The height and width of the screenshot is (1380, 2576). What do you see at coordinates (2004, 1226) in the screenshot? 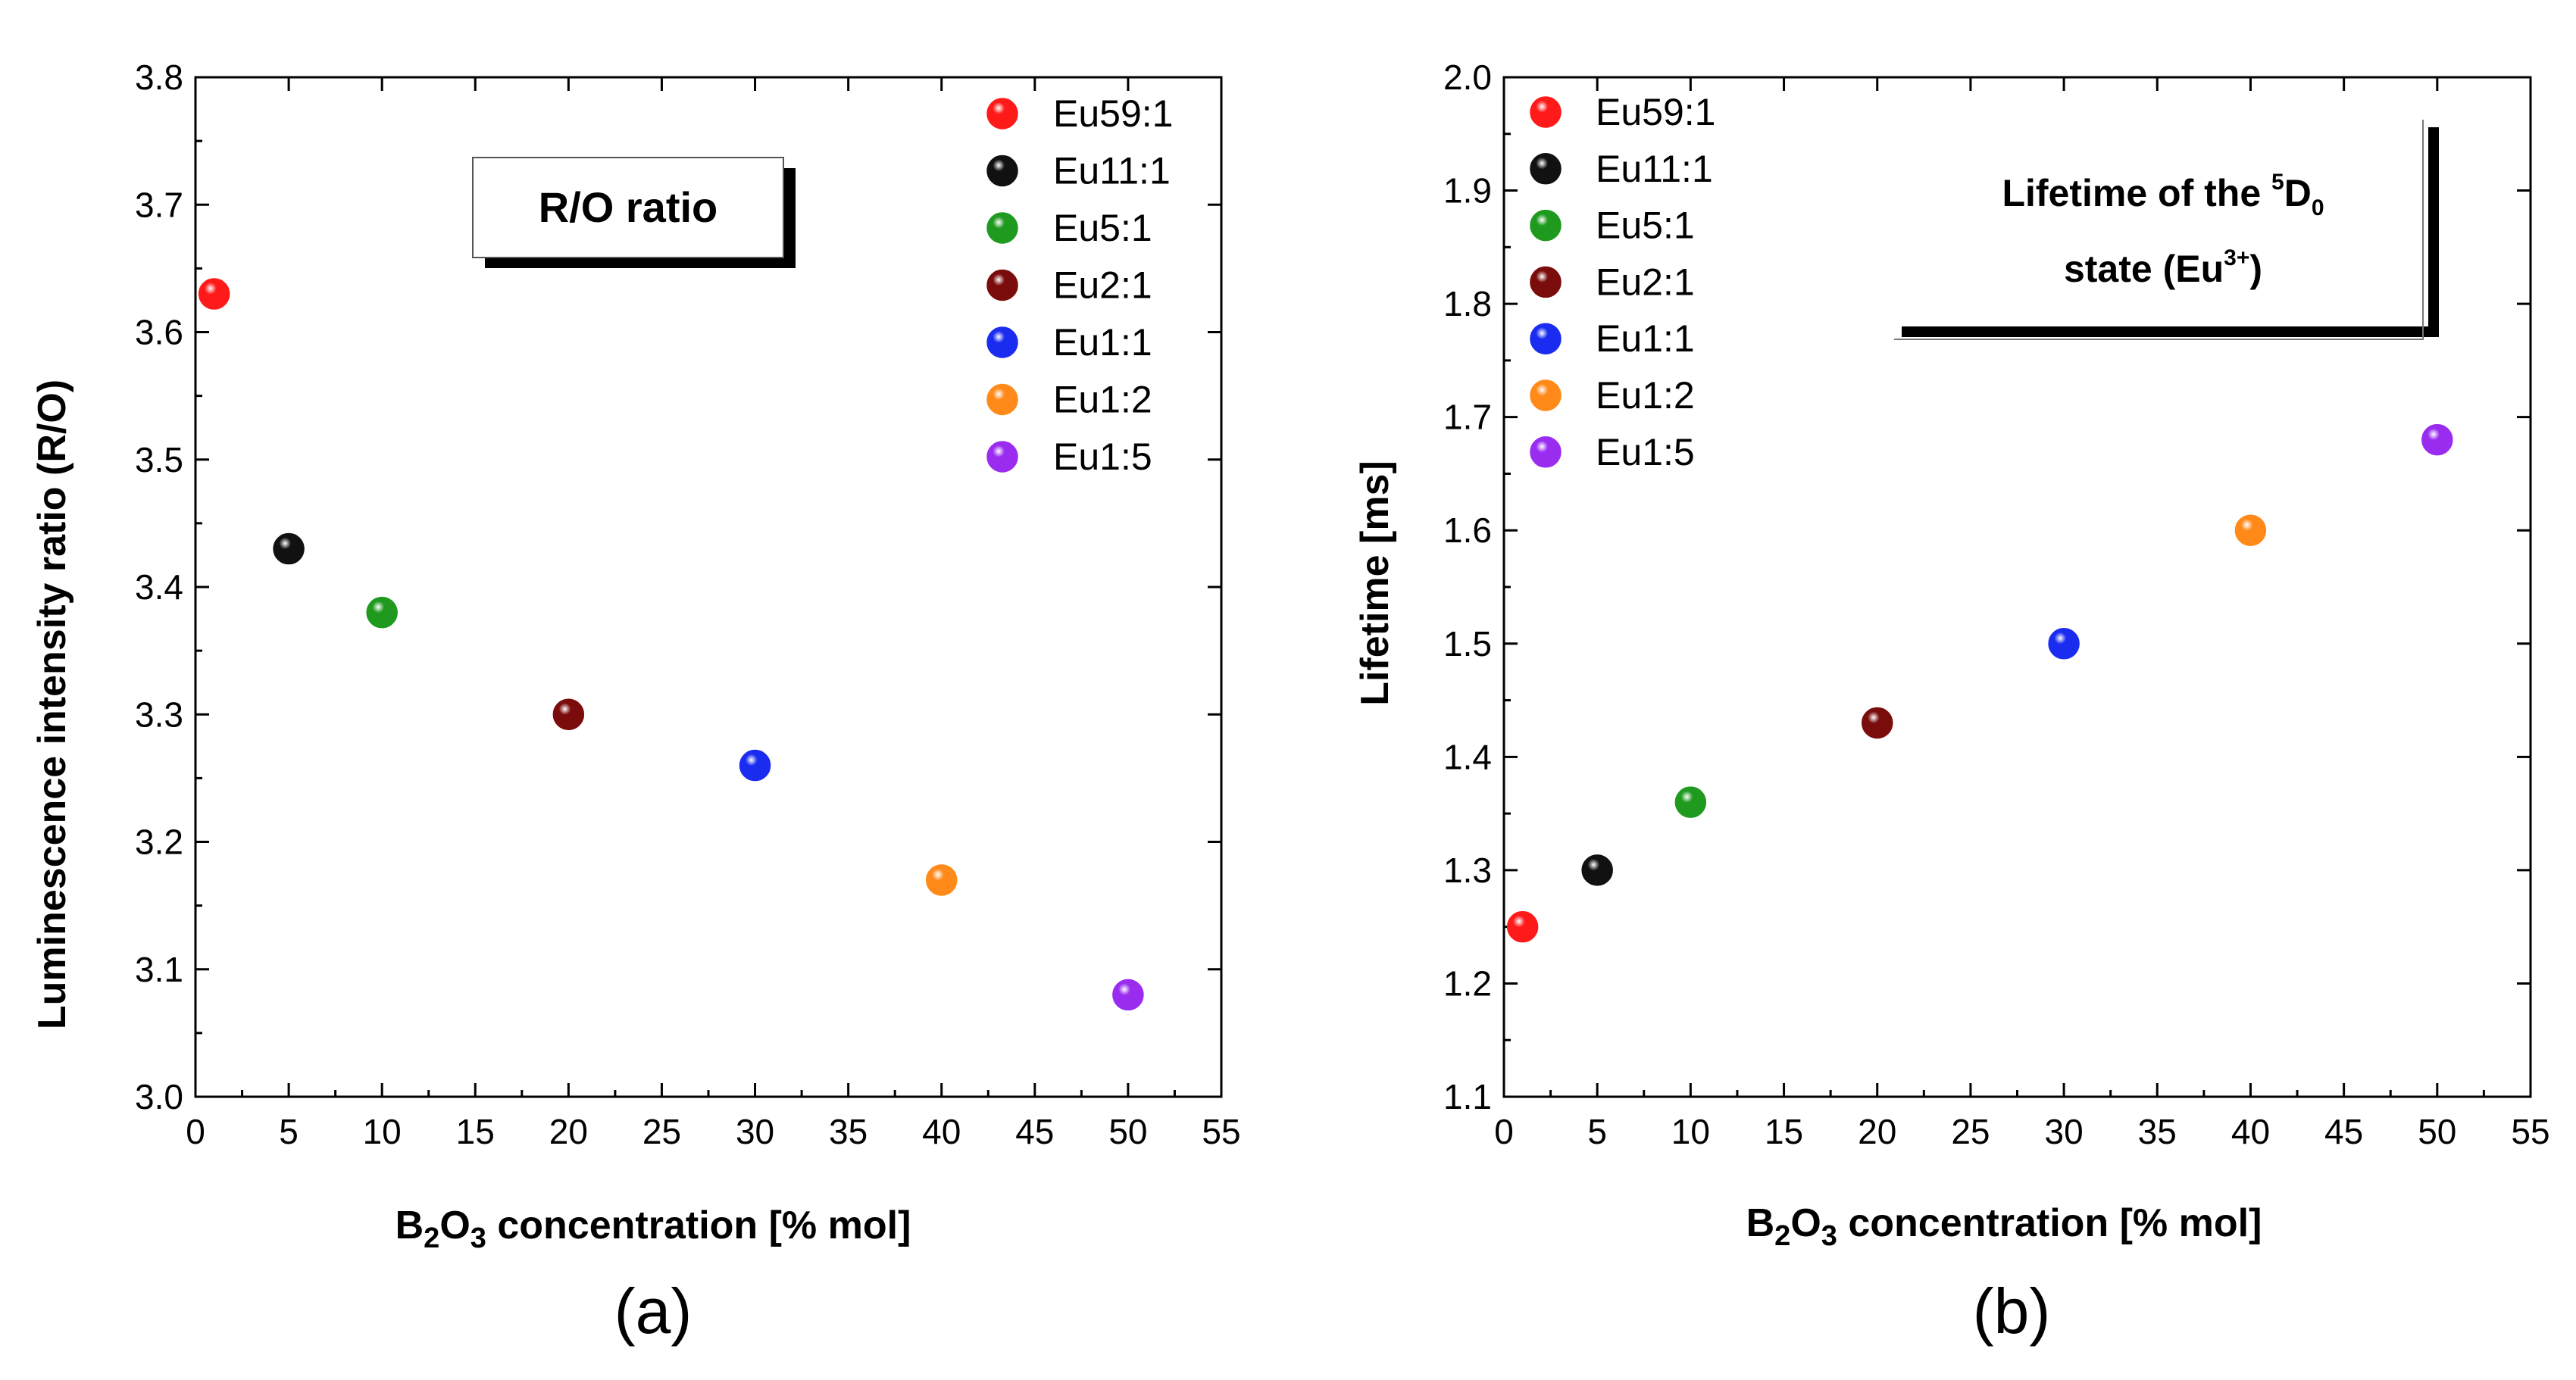
I see `x-axis-title-b: B2O3 concentration [% mol]` at bounding box center [2004, 1226].